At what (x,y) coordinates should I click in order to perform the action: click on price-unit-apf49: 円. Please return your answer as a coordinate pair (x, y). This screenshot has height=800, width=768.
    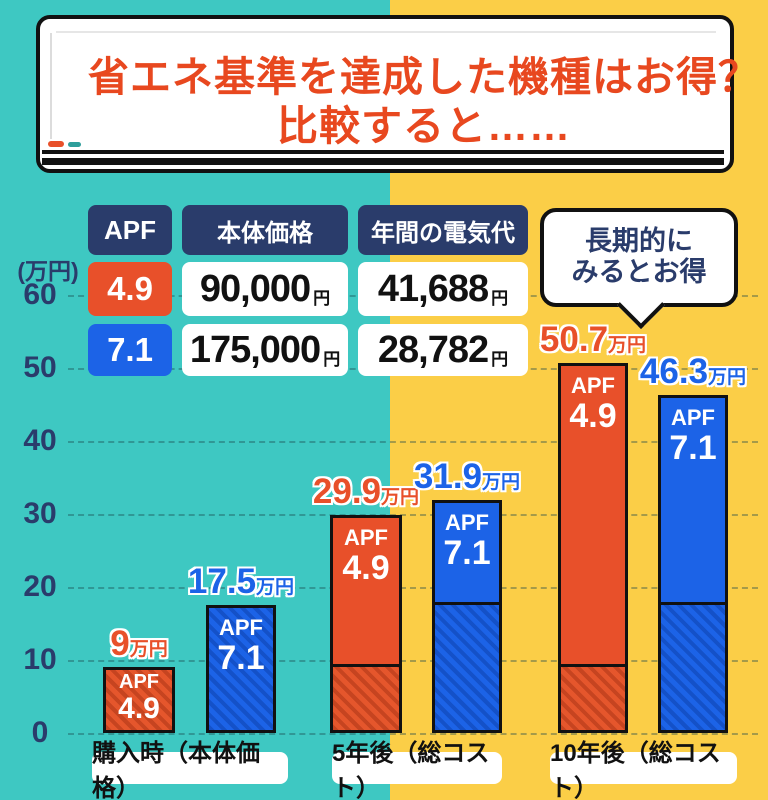
    Looking at the image, I should click on (322, 298).